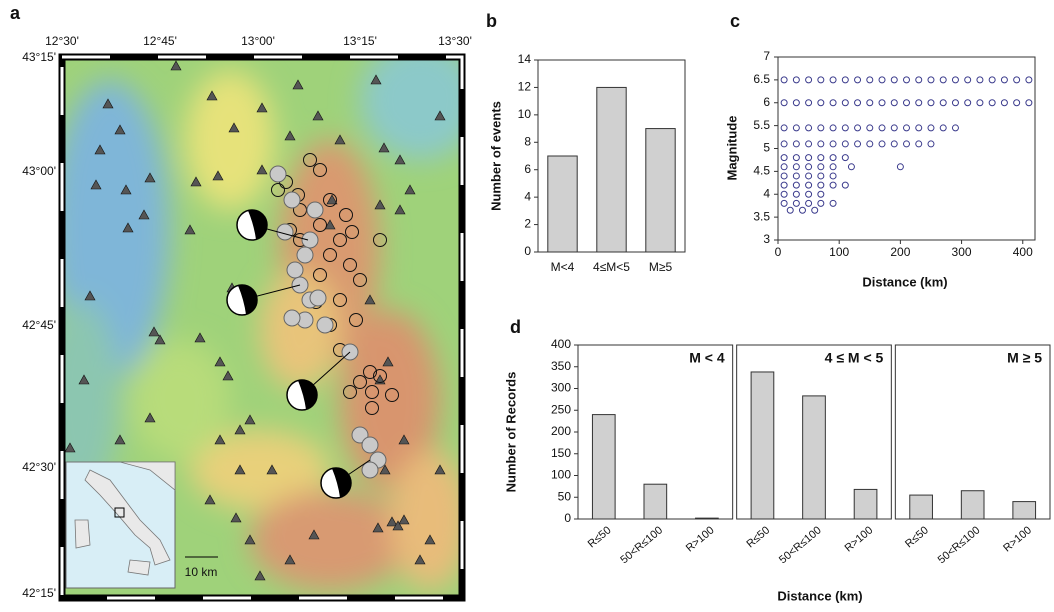 Image resolution: width=1054 pixels, height=612 pixels. What do you see at coordinates (62, 41) in the screenshot?
I see `longitude-label: 12°30'` at bounding box center [62, 41].